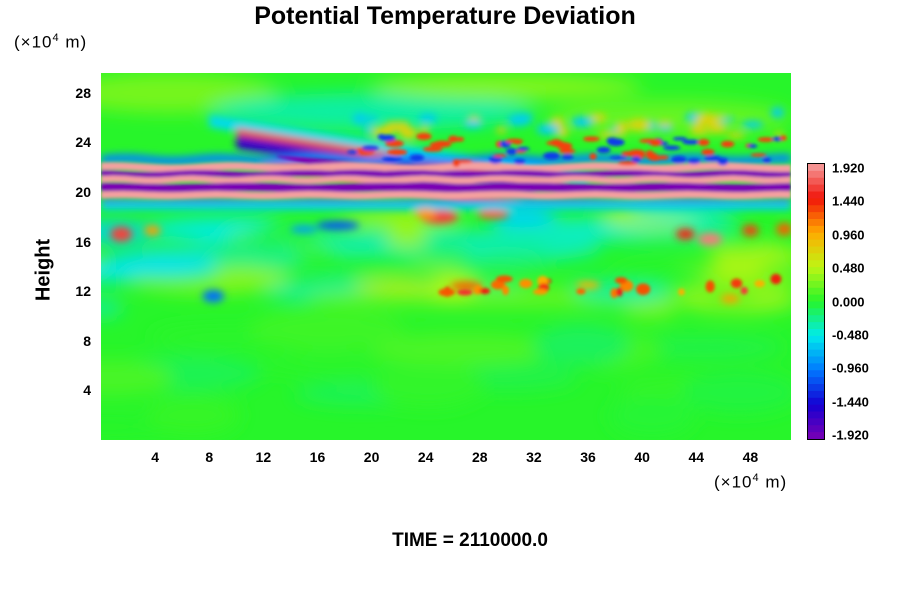  What do you see at coordinates (642, 457) in the screenshot?
I see `x-tick-label: 40` at bounding box center [642, 457].